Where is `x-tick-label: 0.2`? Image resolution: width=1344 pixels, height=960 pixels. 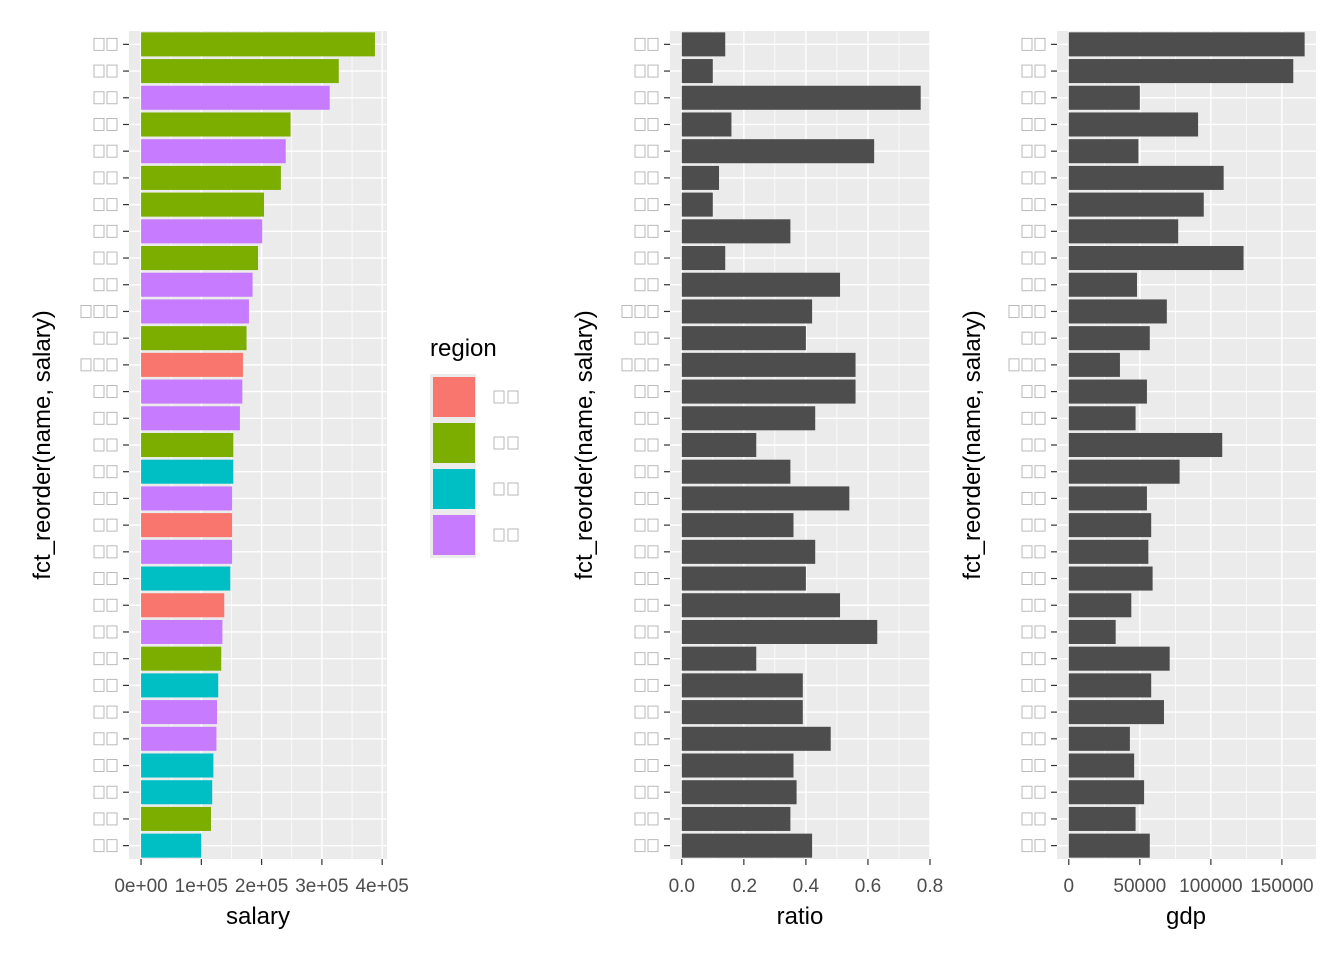
x-tick-label: 0.2 is located at coordinates (744, 886).